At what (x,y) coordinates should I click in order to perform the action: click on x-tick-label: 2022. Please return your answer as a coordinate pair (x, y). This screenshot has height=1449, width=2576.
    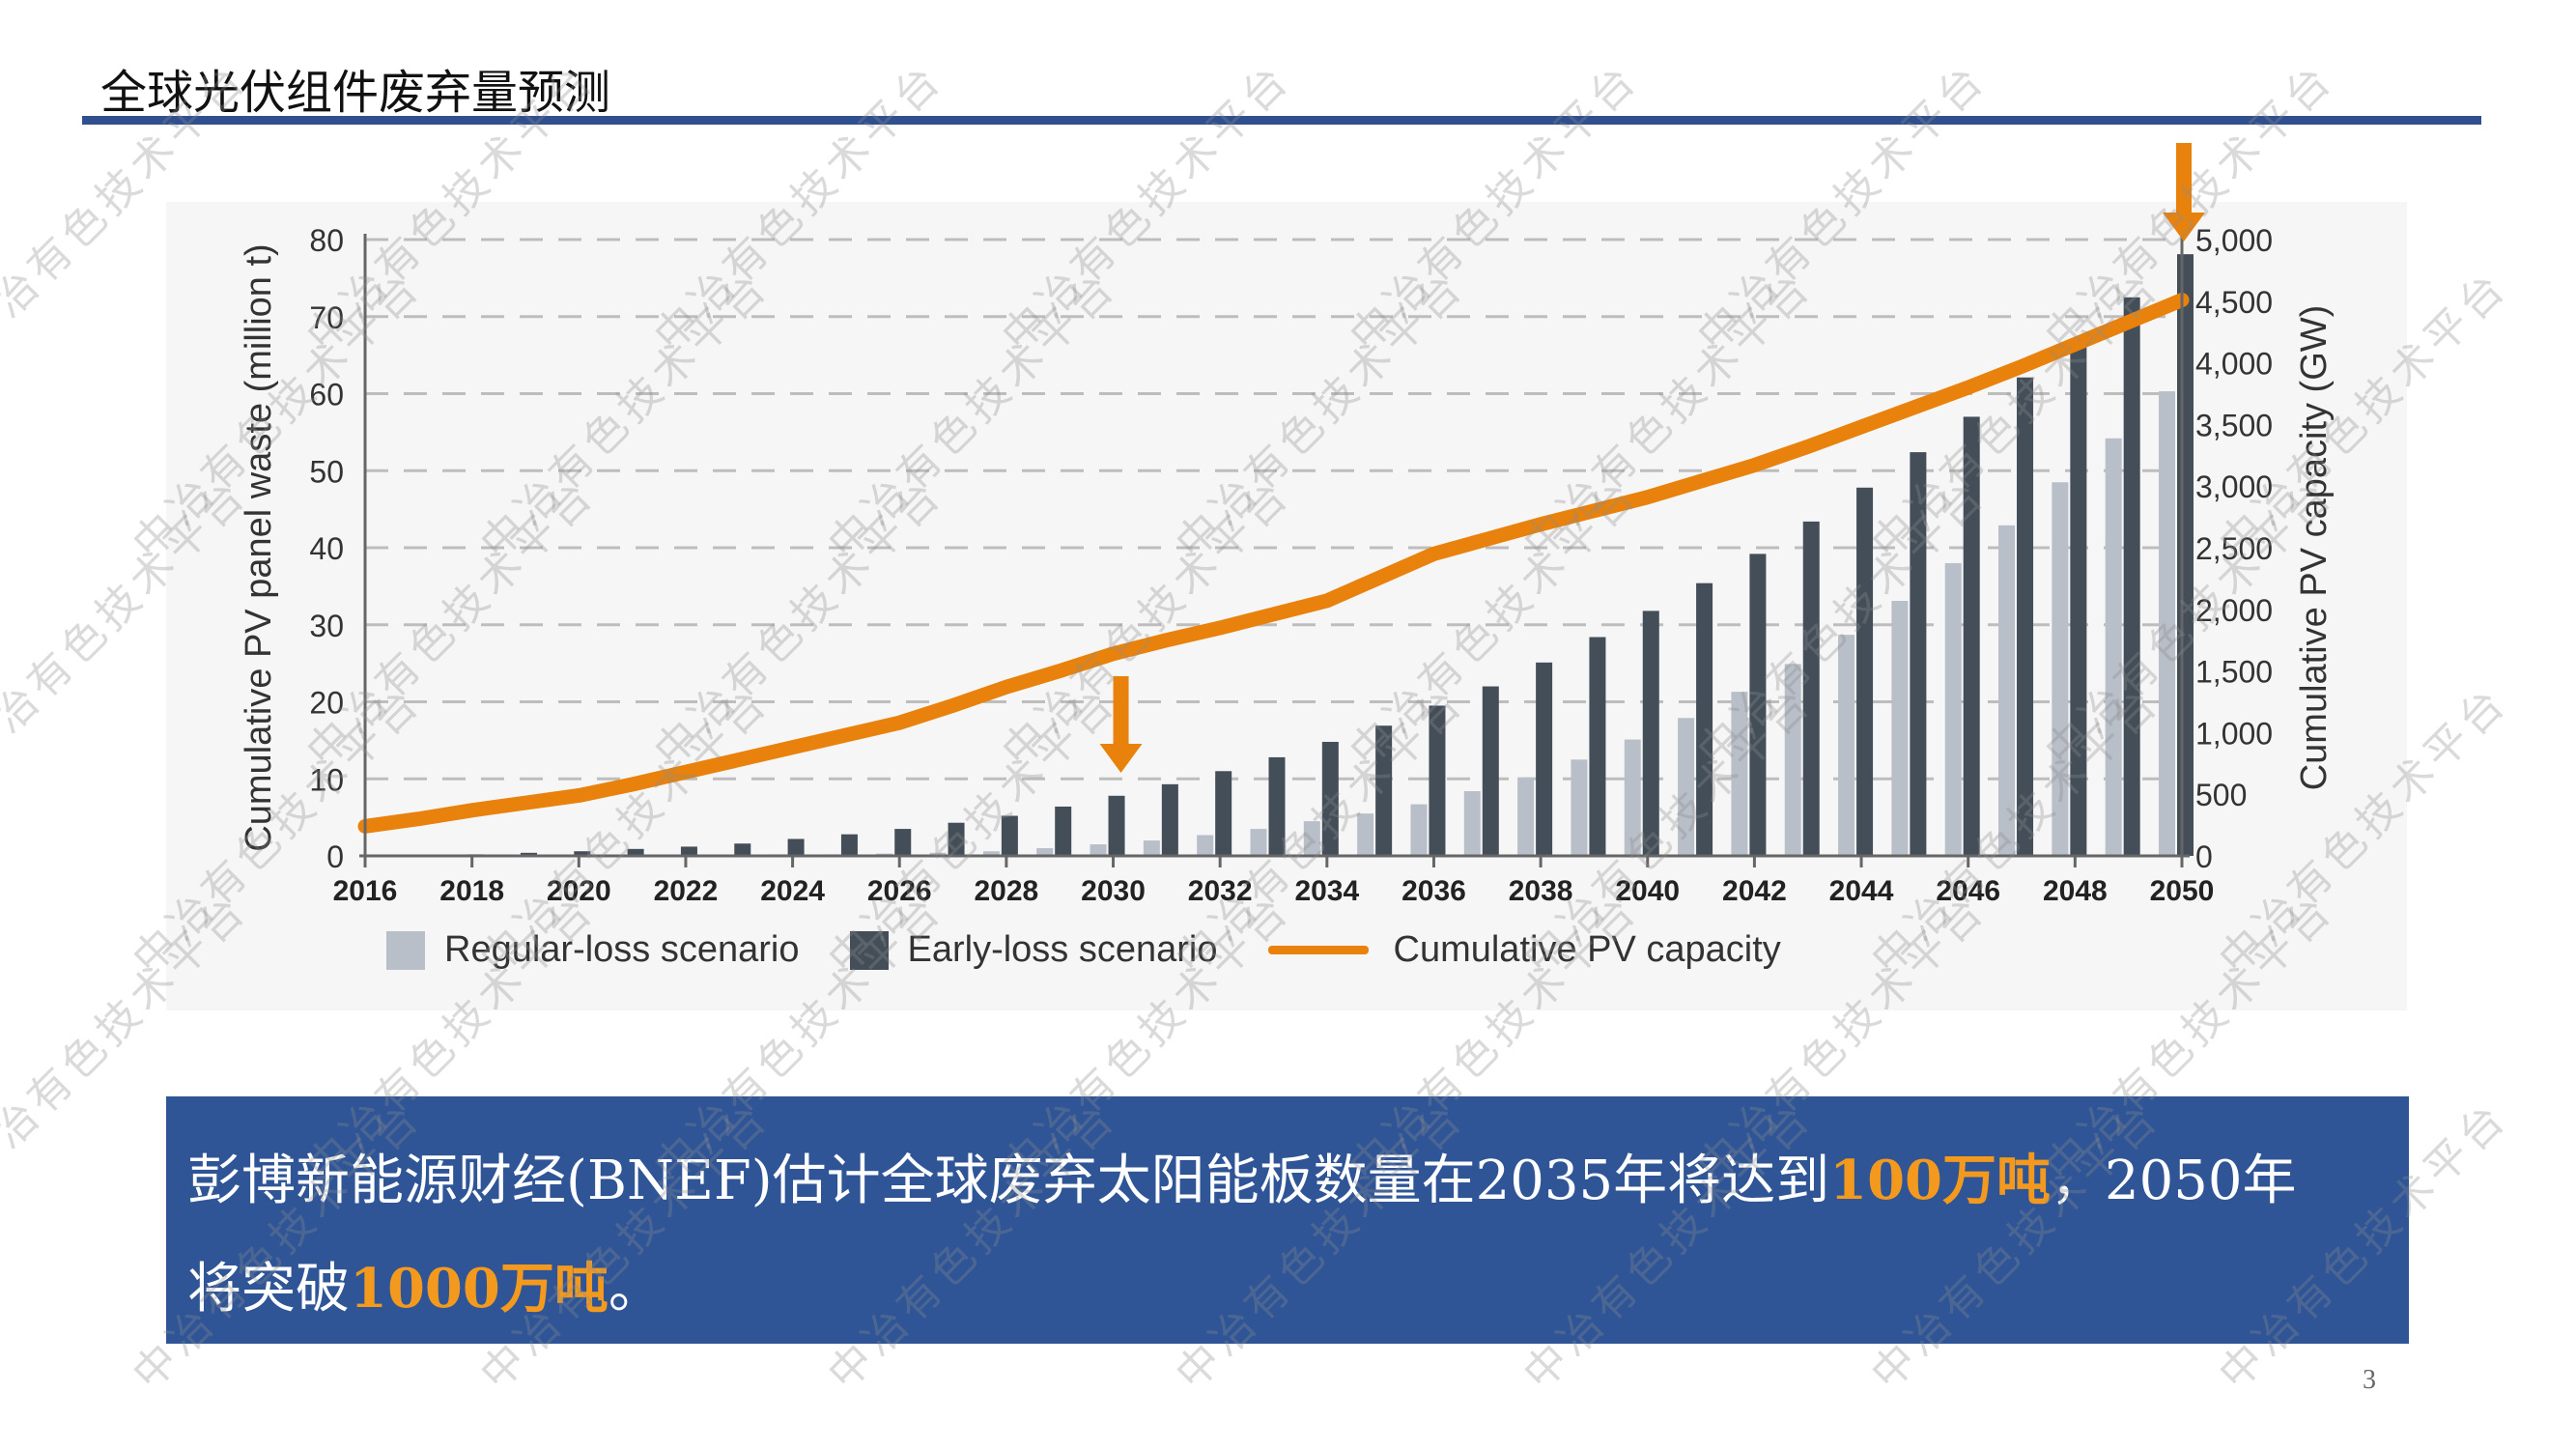
    Looking at the image, I should click on (686, 891).